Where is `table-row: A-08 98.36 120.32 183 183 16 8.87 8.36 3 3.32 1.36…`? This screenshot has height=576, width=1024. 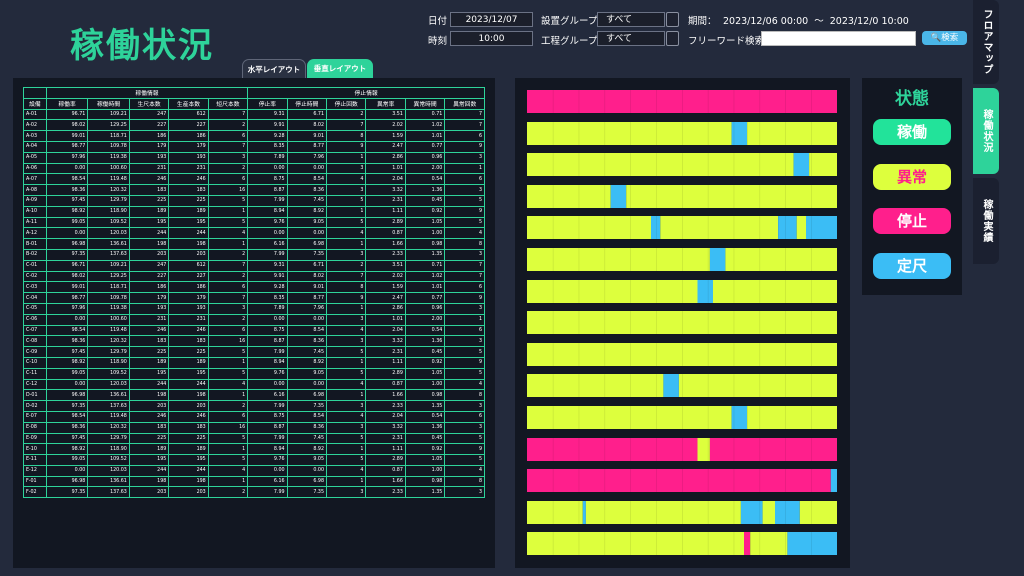 table-row: A-08 98.36 120.32 183 183 16 8.87 8.36 3 3.32 1.36… is located at coordinates (254, 190).